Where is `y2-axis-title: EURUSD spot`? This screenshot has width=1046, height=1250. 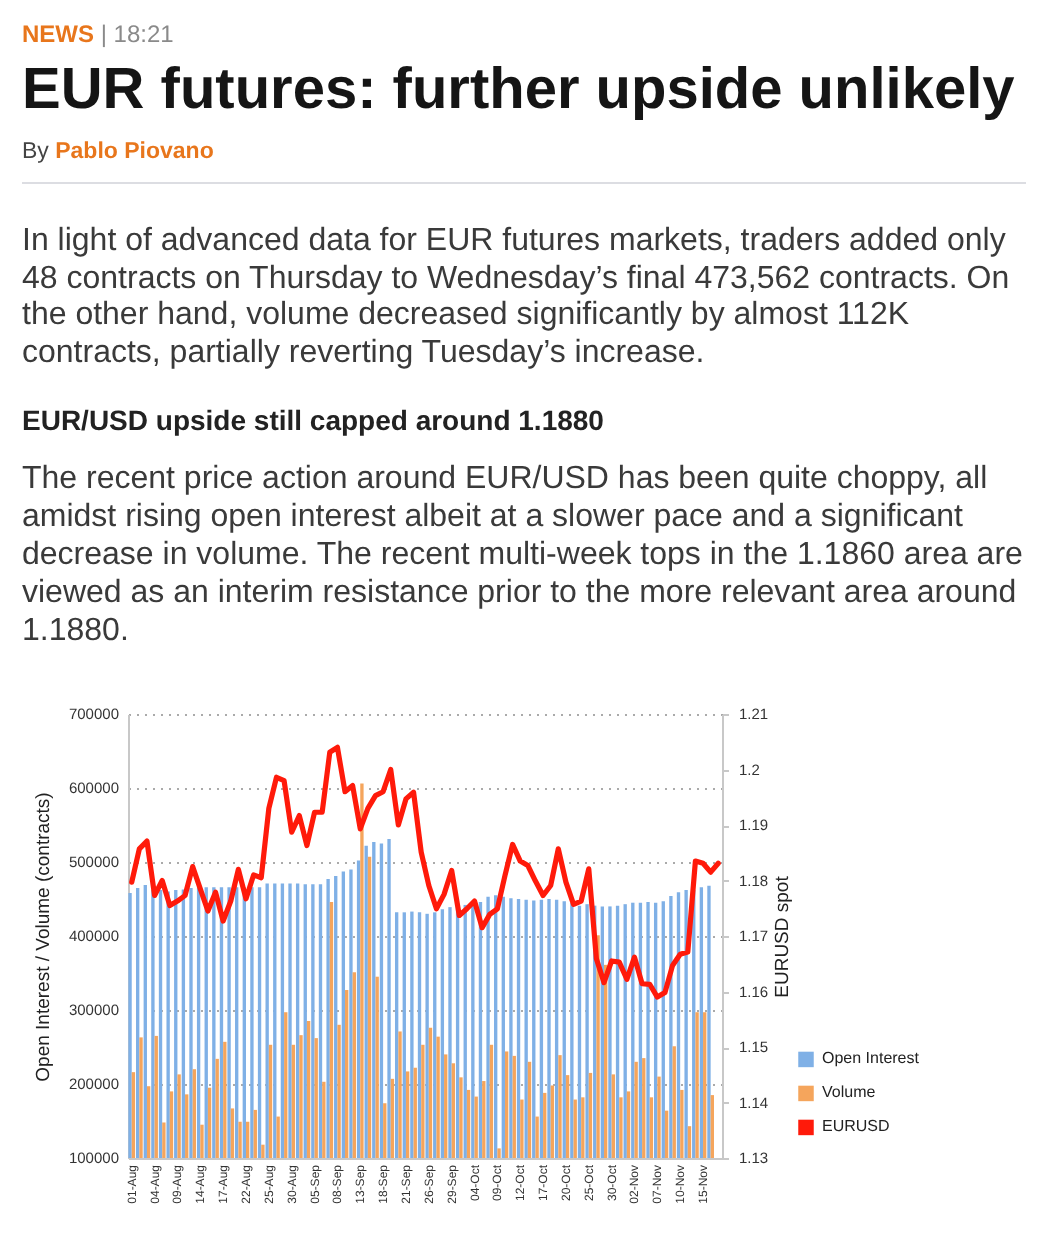 y2-axis-title: EURUSD spot is located at coordinates (783, 936).